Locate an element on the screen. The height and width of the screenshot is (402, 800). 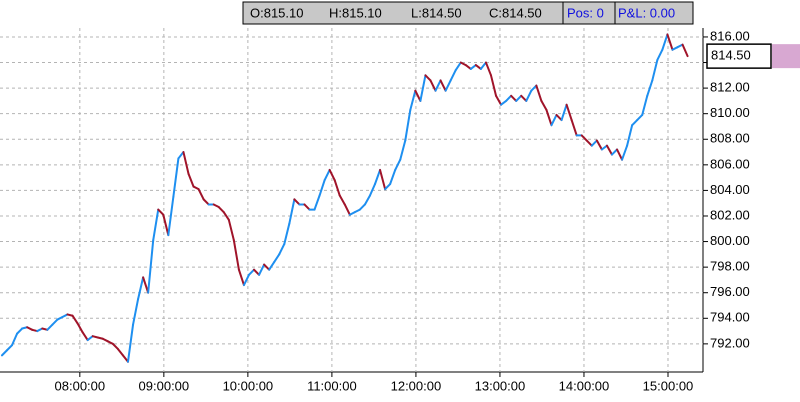
current-price-box is located at coordinates (739, 56).